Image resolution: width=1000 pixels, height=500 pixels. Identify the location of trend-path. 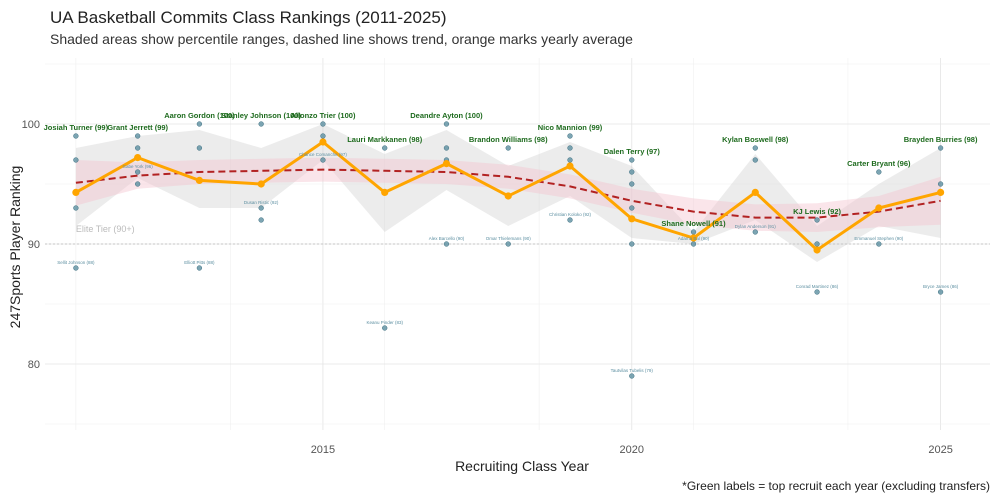
(508, 193).